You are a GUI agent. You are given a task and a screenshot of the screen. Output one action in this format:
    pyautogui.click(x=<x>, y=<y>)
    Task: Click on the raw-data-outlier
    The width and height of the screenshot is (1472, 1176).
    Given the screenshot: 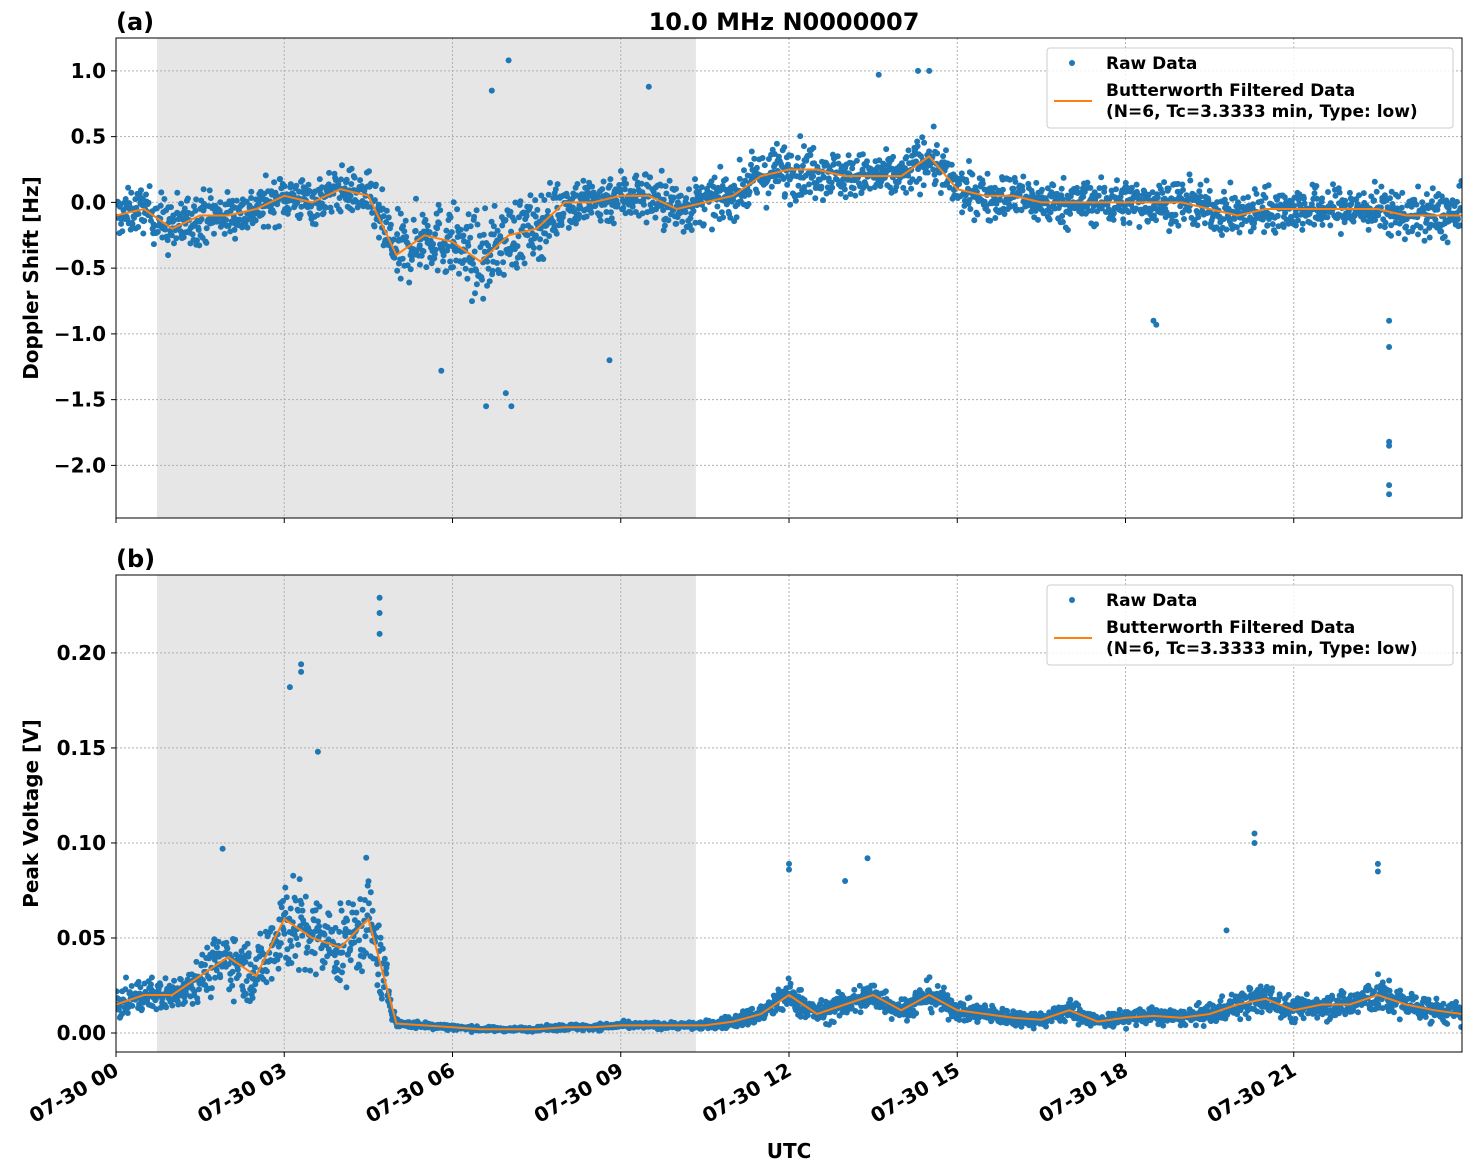 What is the action you would take?
    pyautogui.click(x=1389, y=442)
    